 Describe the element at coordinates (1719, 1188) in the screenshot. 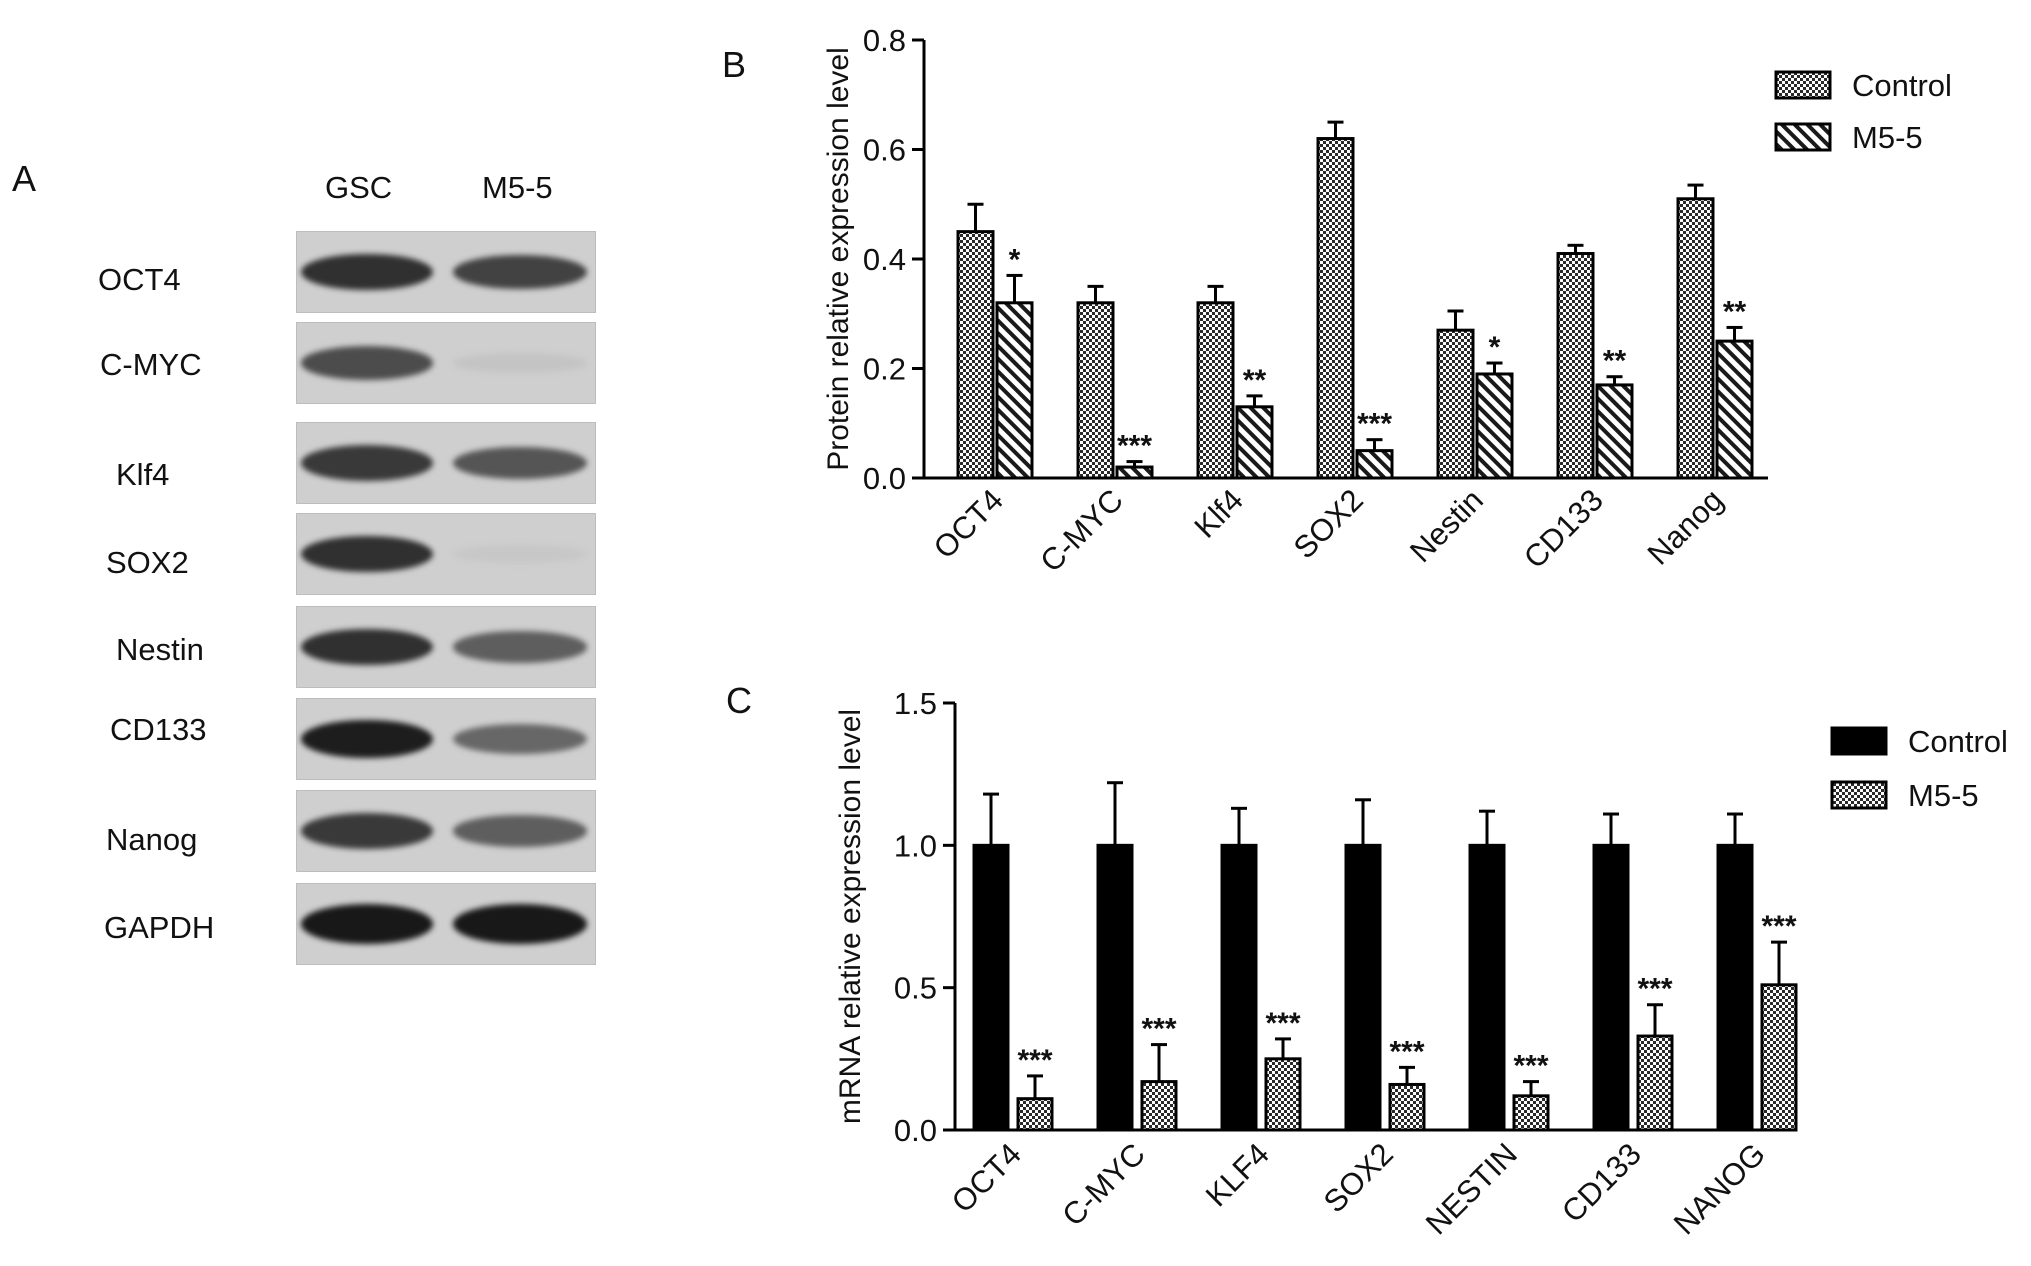

I see `panel-c-category-label: NANOG` at that location.